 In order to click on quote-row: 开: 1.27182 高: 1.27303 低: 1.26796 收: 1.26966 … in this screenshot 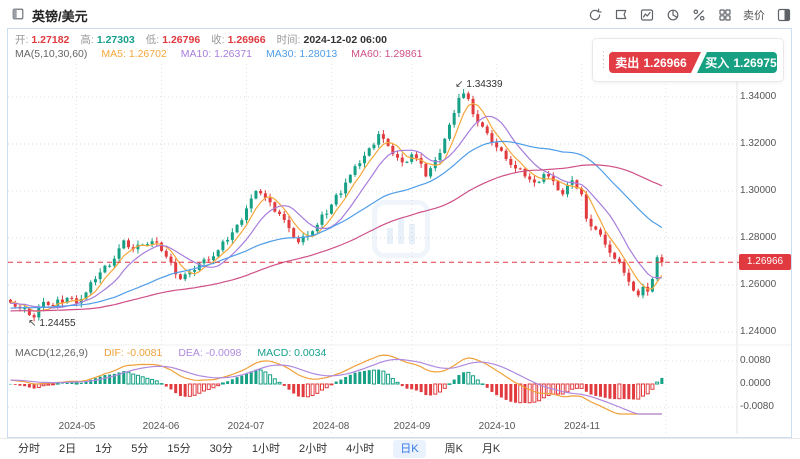, I will do `click(201, 39)`.